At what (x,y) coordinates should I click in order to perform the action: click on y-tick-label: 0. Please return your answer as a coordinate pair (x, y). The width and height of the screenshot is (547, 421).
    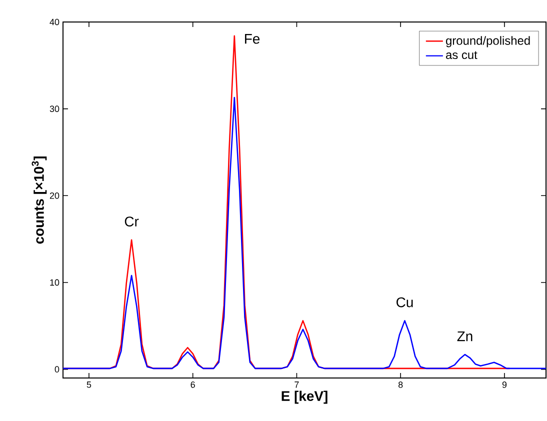
    Looking at the image, I should click on (57, 369).